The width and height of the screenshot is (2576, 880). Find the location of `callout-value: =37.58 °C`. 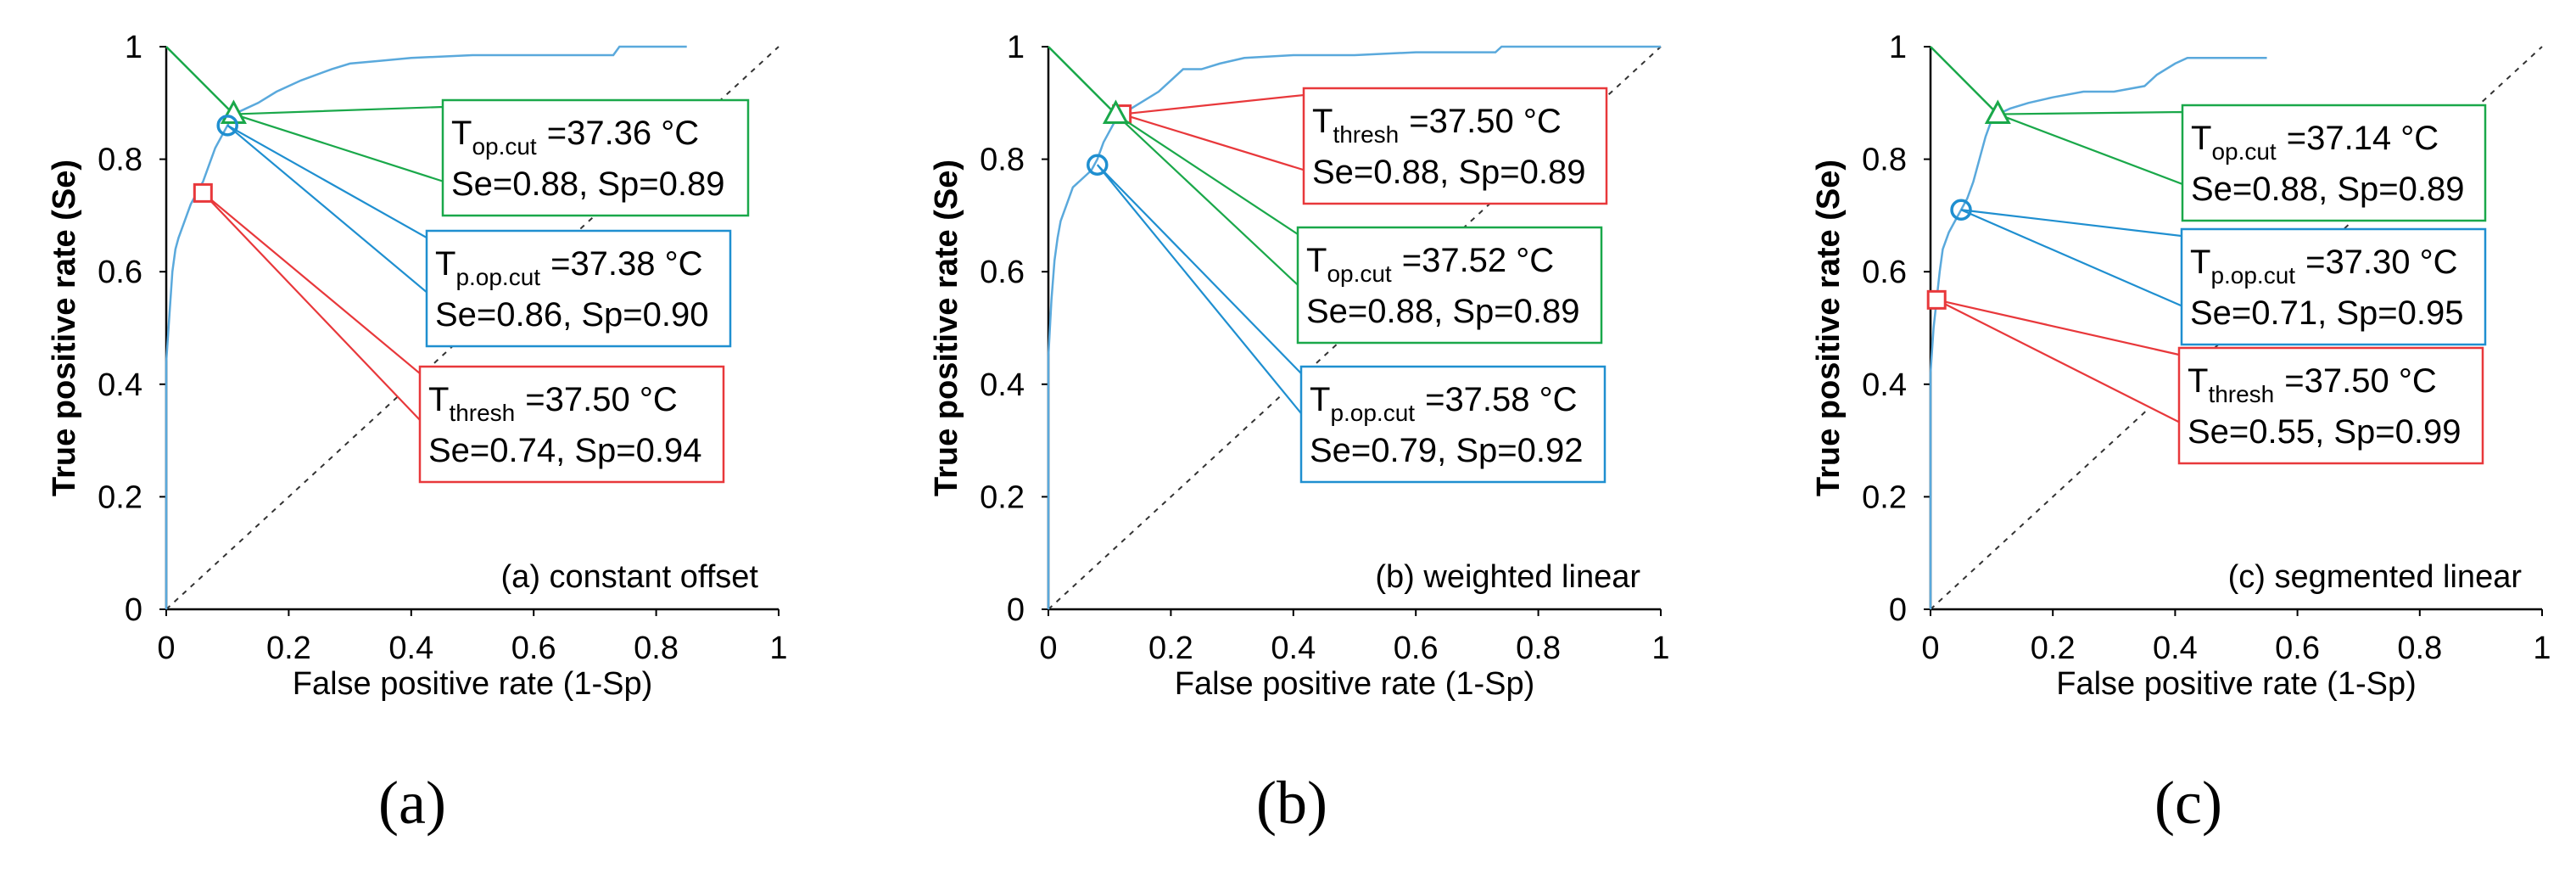

callout-value: =37.58 °C is located at coordinates (1501, 399).